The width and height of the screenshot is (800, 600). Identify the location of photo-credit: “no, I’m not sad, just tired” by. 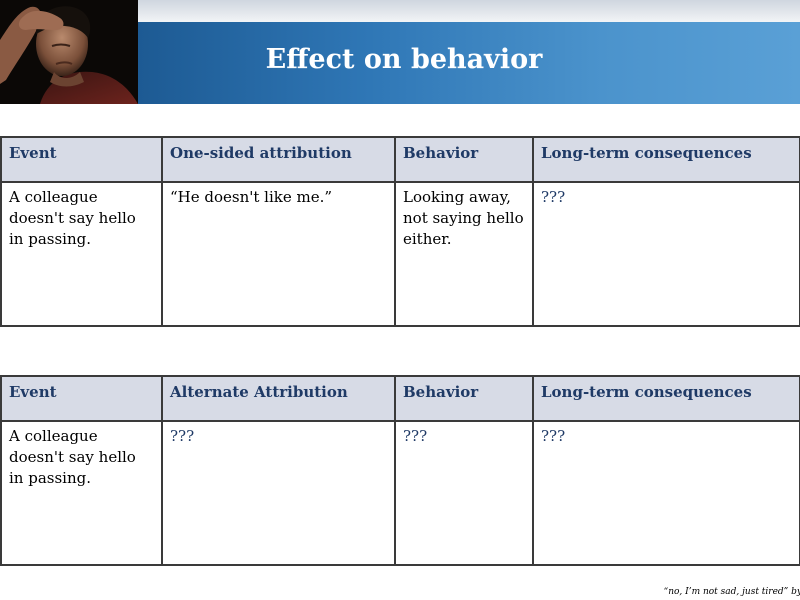
(731, 592).